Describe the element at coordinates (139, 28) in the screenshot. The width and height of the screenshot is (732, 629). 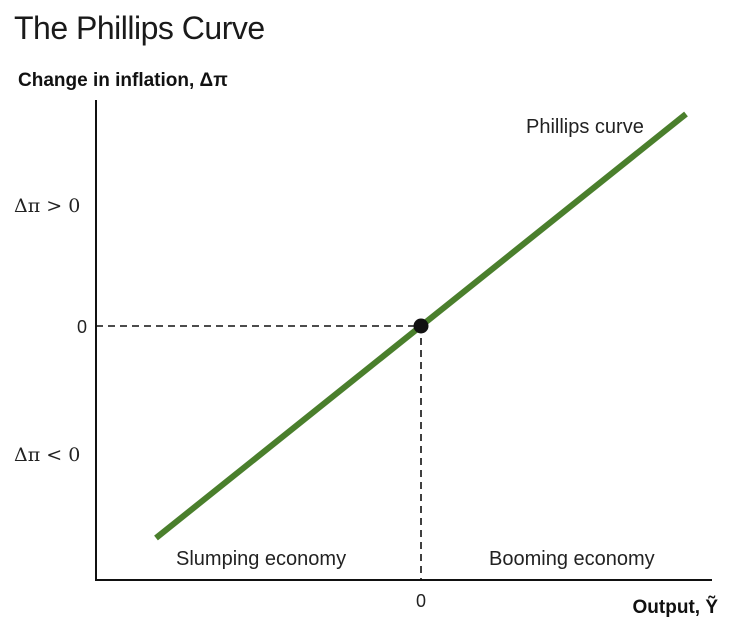
I see `chart-title: The Phillips Curve` at that location.